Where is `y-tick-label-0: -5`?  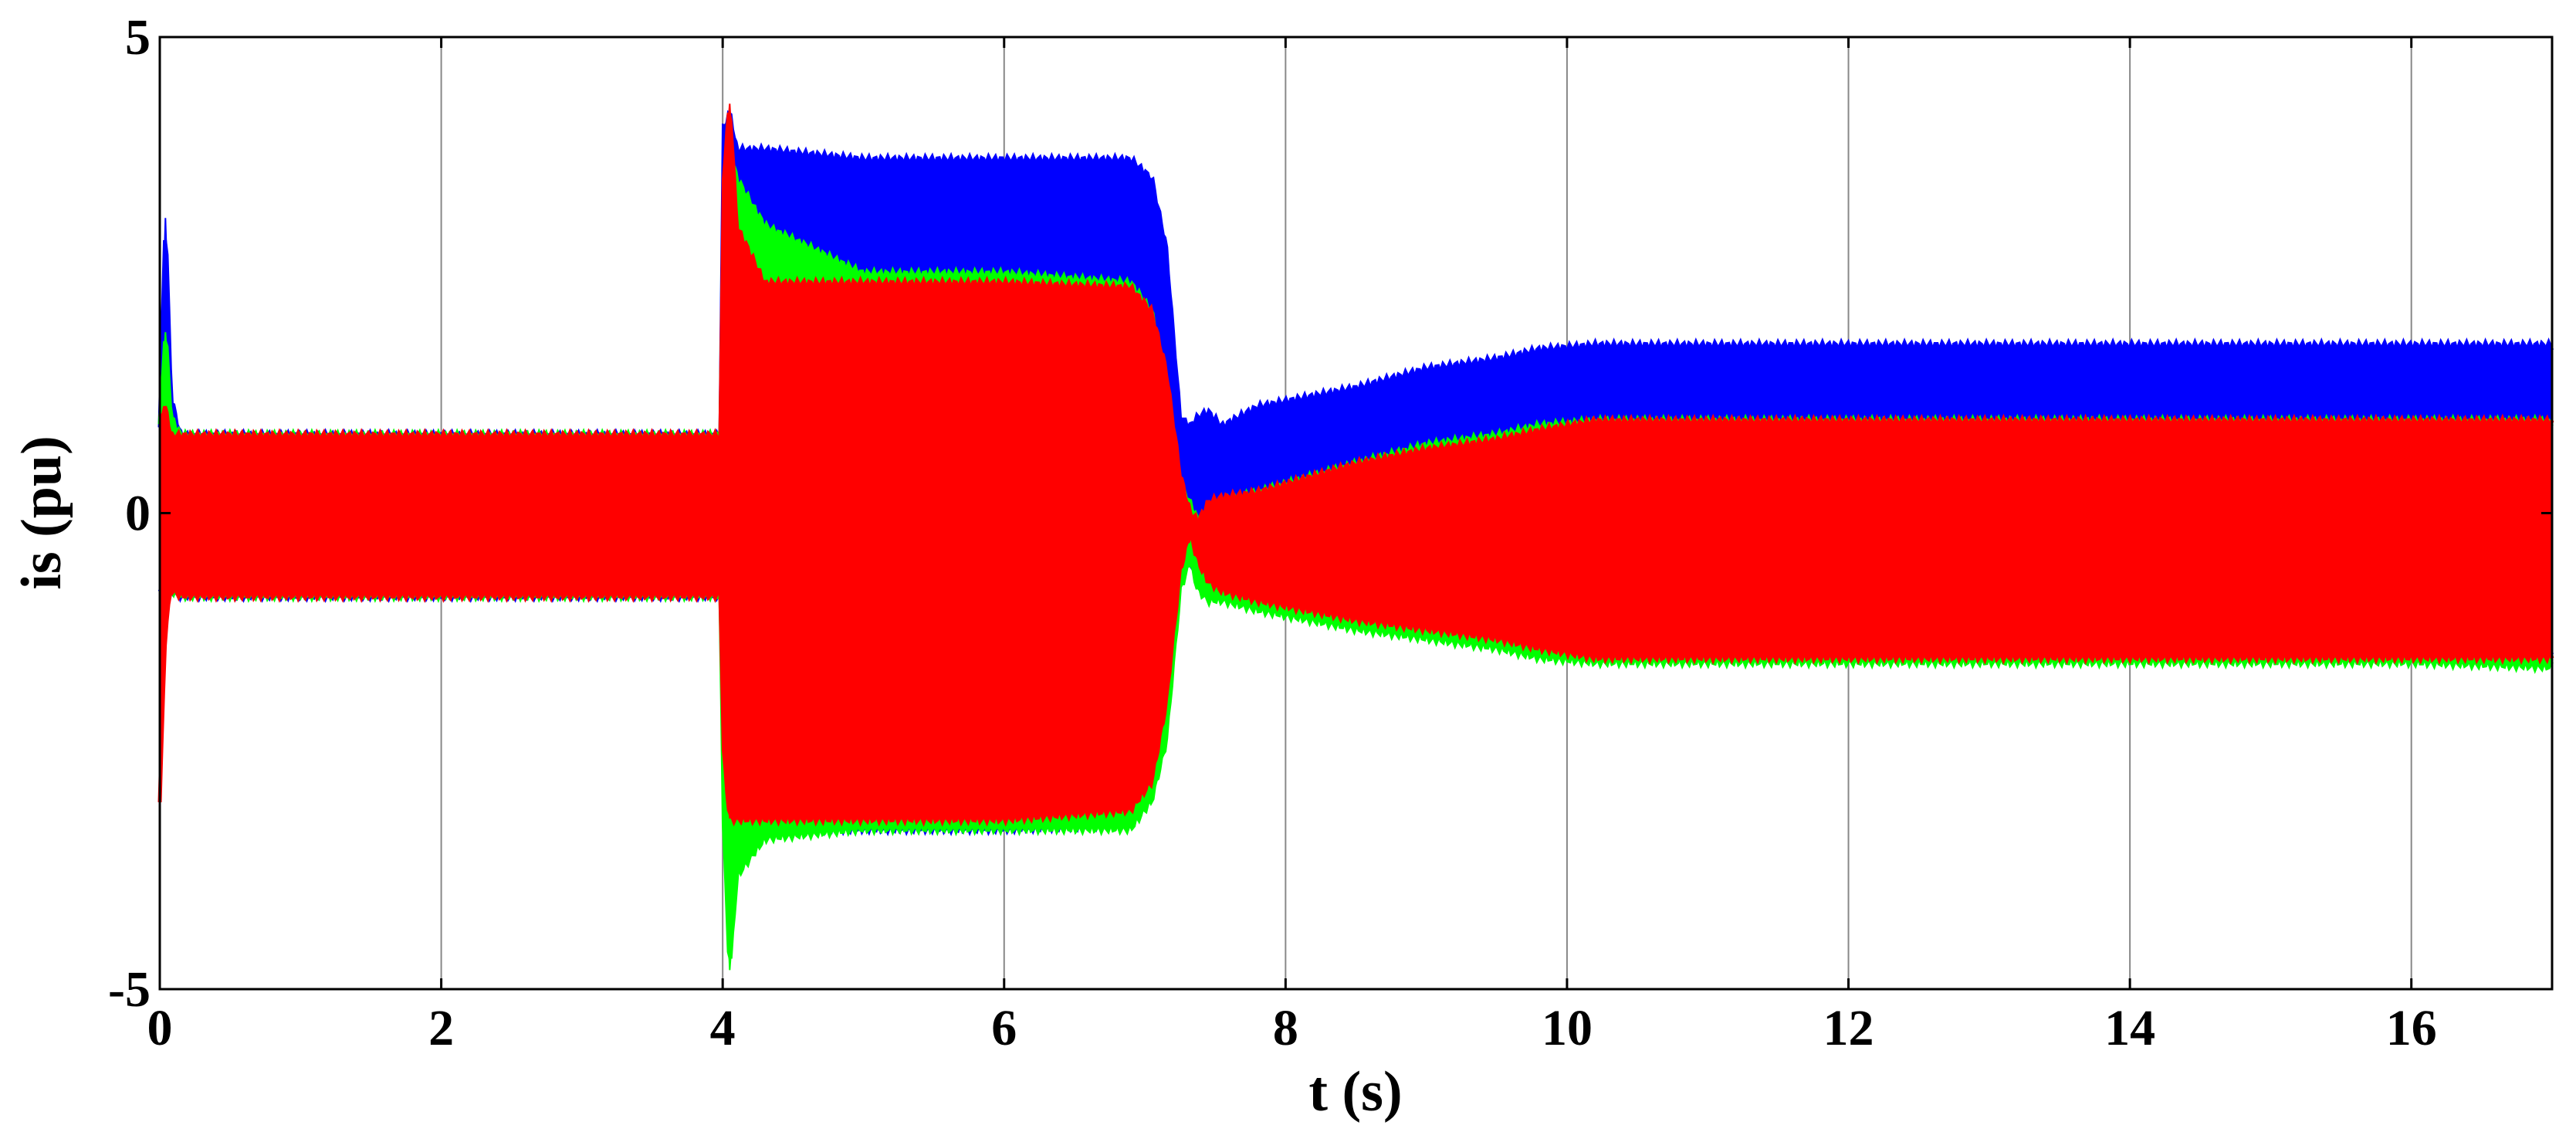
y-tick-label-0: -5 is located at coordinates (129, 990).